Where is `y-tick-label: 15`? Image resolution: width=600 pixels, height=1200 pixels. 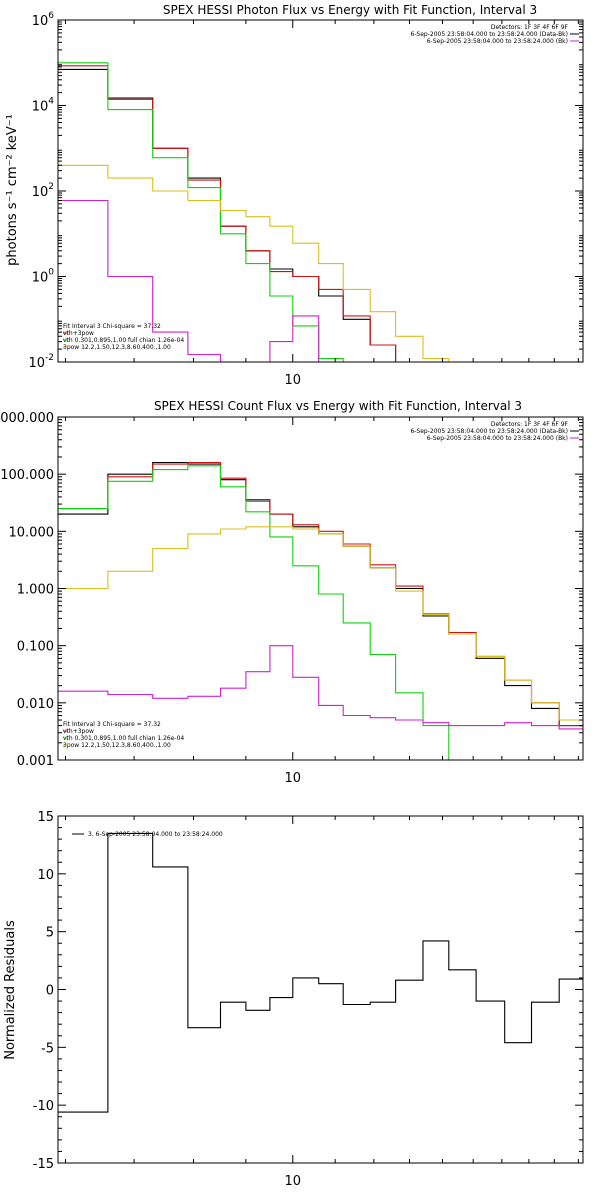
y-tick-label: 15 is located at coordinates (45, 817).